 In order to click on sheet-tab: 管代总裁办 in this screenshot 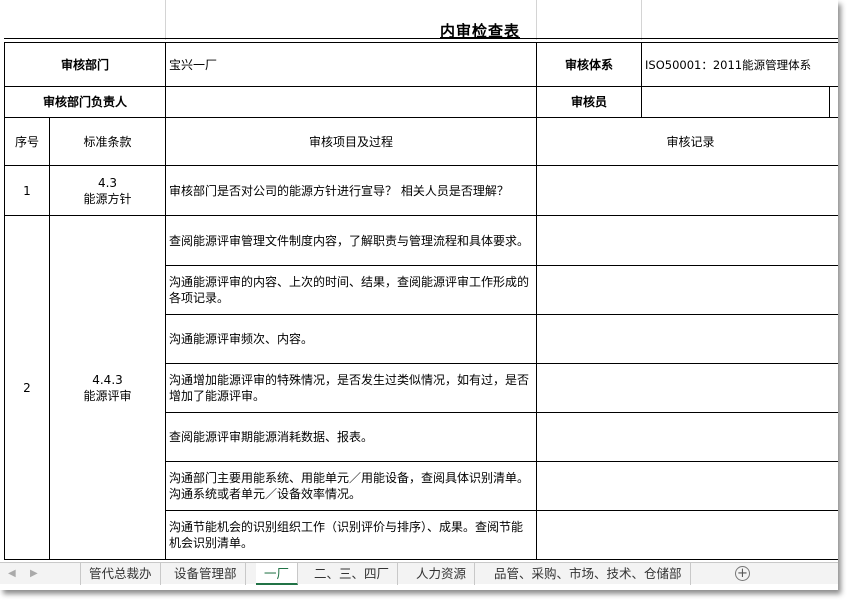, I will do `click(120, 574)`.